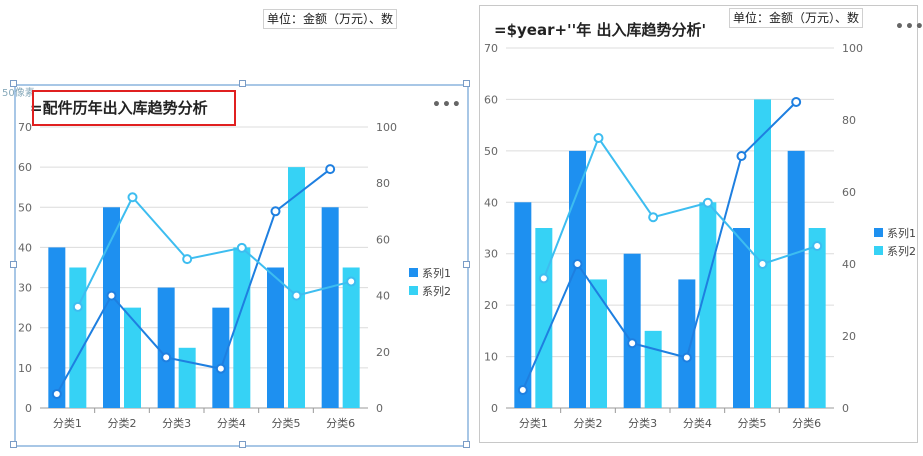 This screenshot has height=456, width=923. What do you see at coordinates (13, 444) in the screenshot?
I see `resize-handle-bottom-left` at bounding box center [13, 444].